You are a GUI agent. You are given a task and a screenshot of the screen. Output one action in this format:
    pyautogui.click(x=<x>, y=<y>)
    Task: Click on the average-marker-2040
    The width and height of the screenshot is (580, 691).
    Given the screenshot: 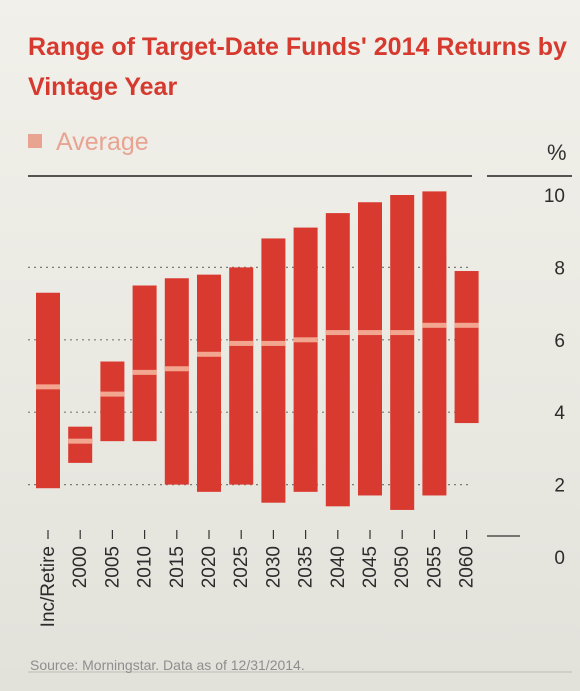 What is the action you would take?
    pyautogui.click(x=337, y=333)
    